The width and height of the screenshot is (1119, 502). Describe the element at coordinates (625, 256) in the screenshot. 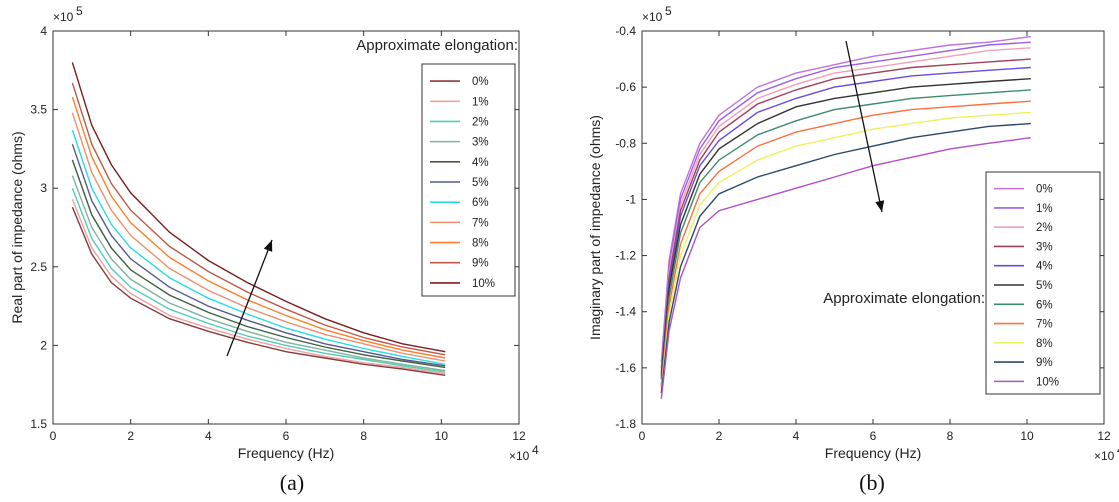

I see `y-tick-label: -1.2` at that location.